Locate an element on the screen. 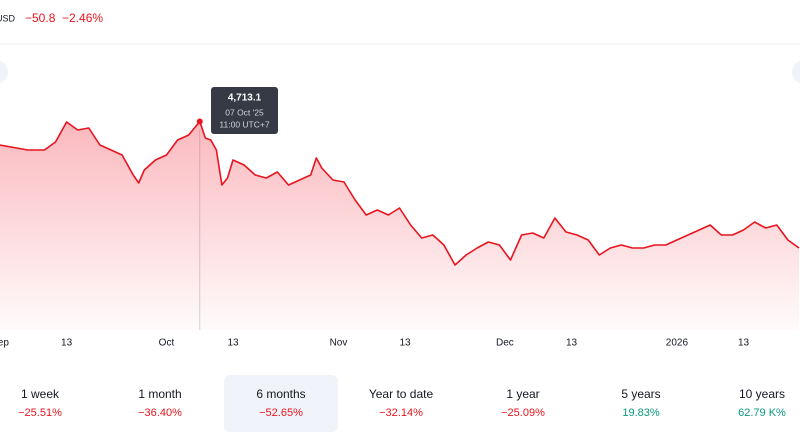 The height and width of the screenshot is (445, 800). tooltip-time: 11:00 UTC+7 is located at coordinates (244, 124).